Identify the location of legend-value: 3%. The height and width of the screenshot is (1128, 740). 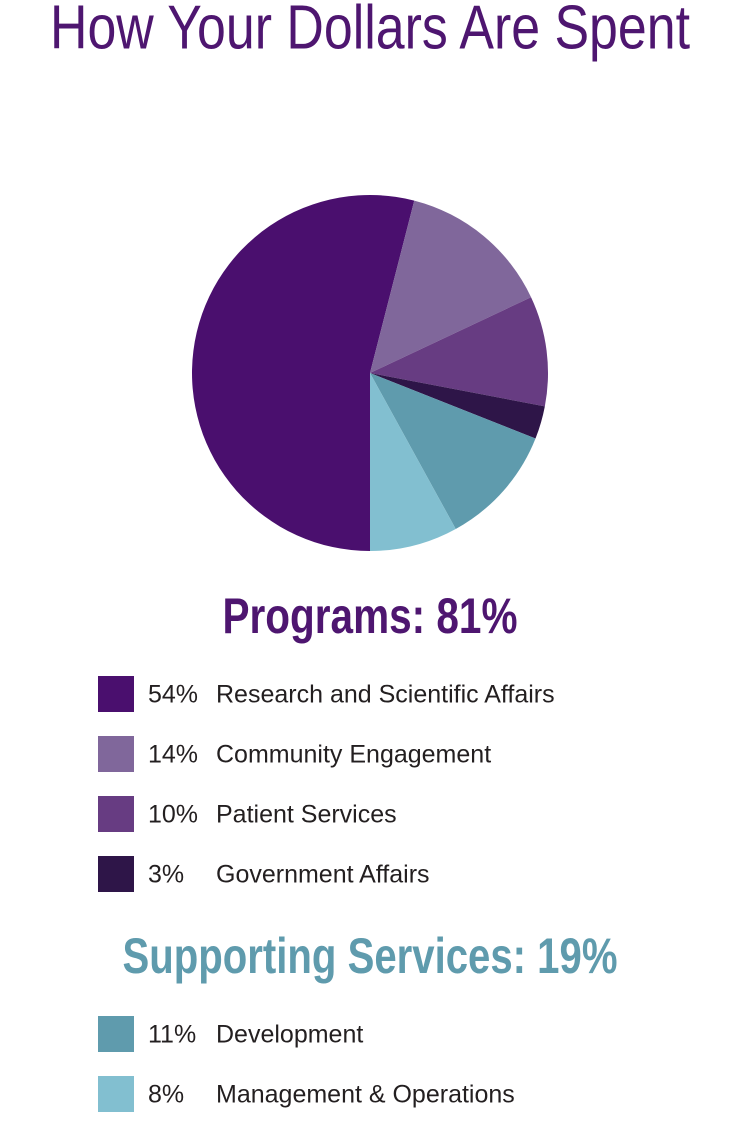
(166, 875).